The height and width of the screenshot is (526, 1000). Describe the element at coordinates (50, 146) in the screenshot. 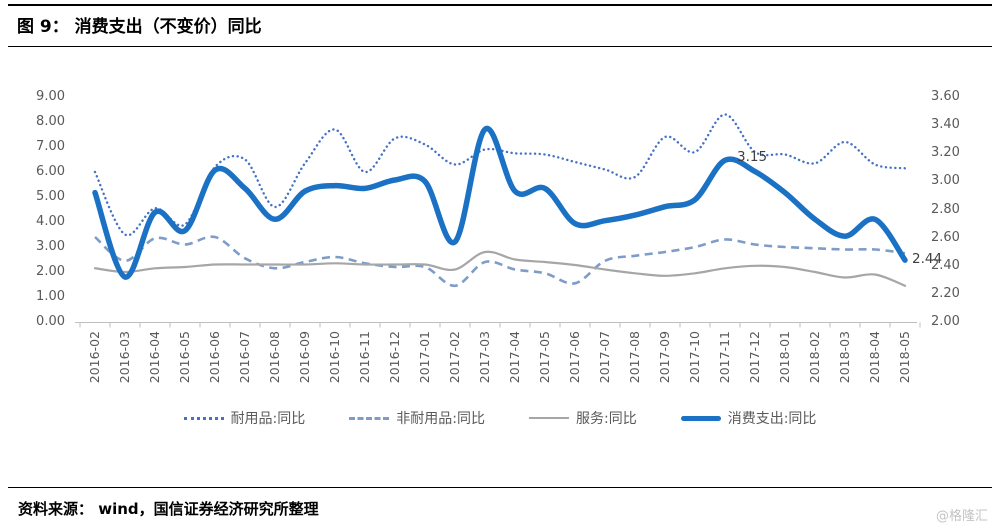

I see `left-axis-tick-label: 7.00` at that location.